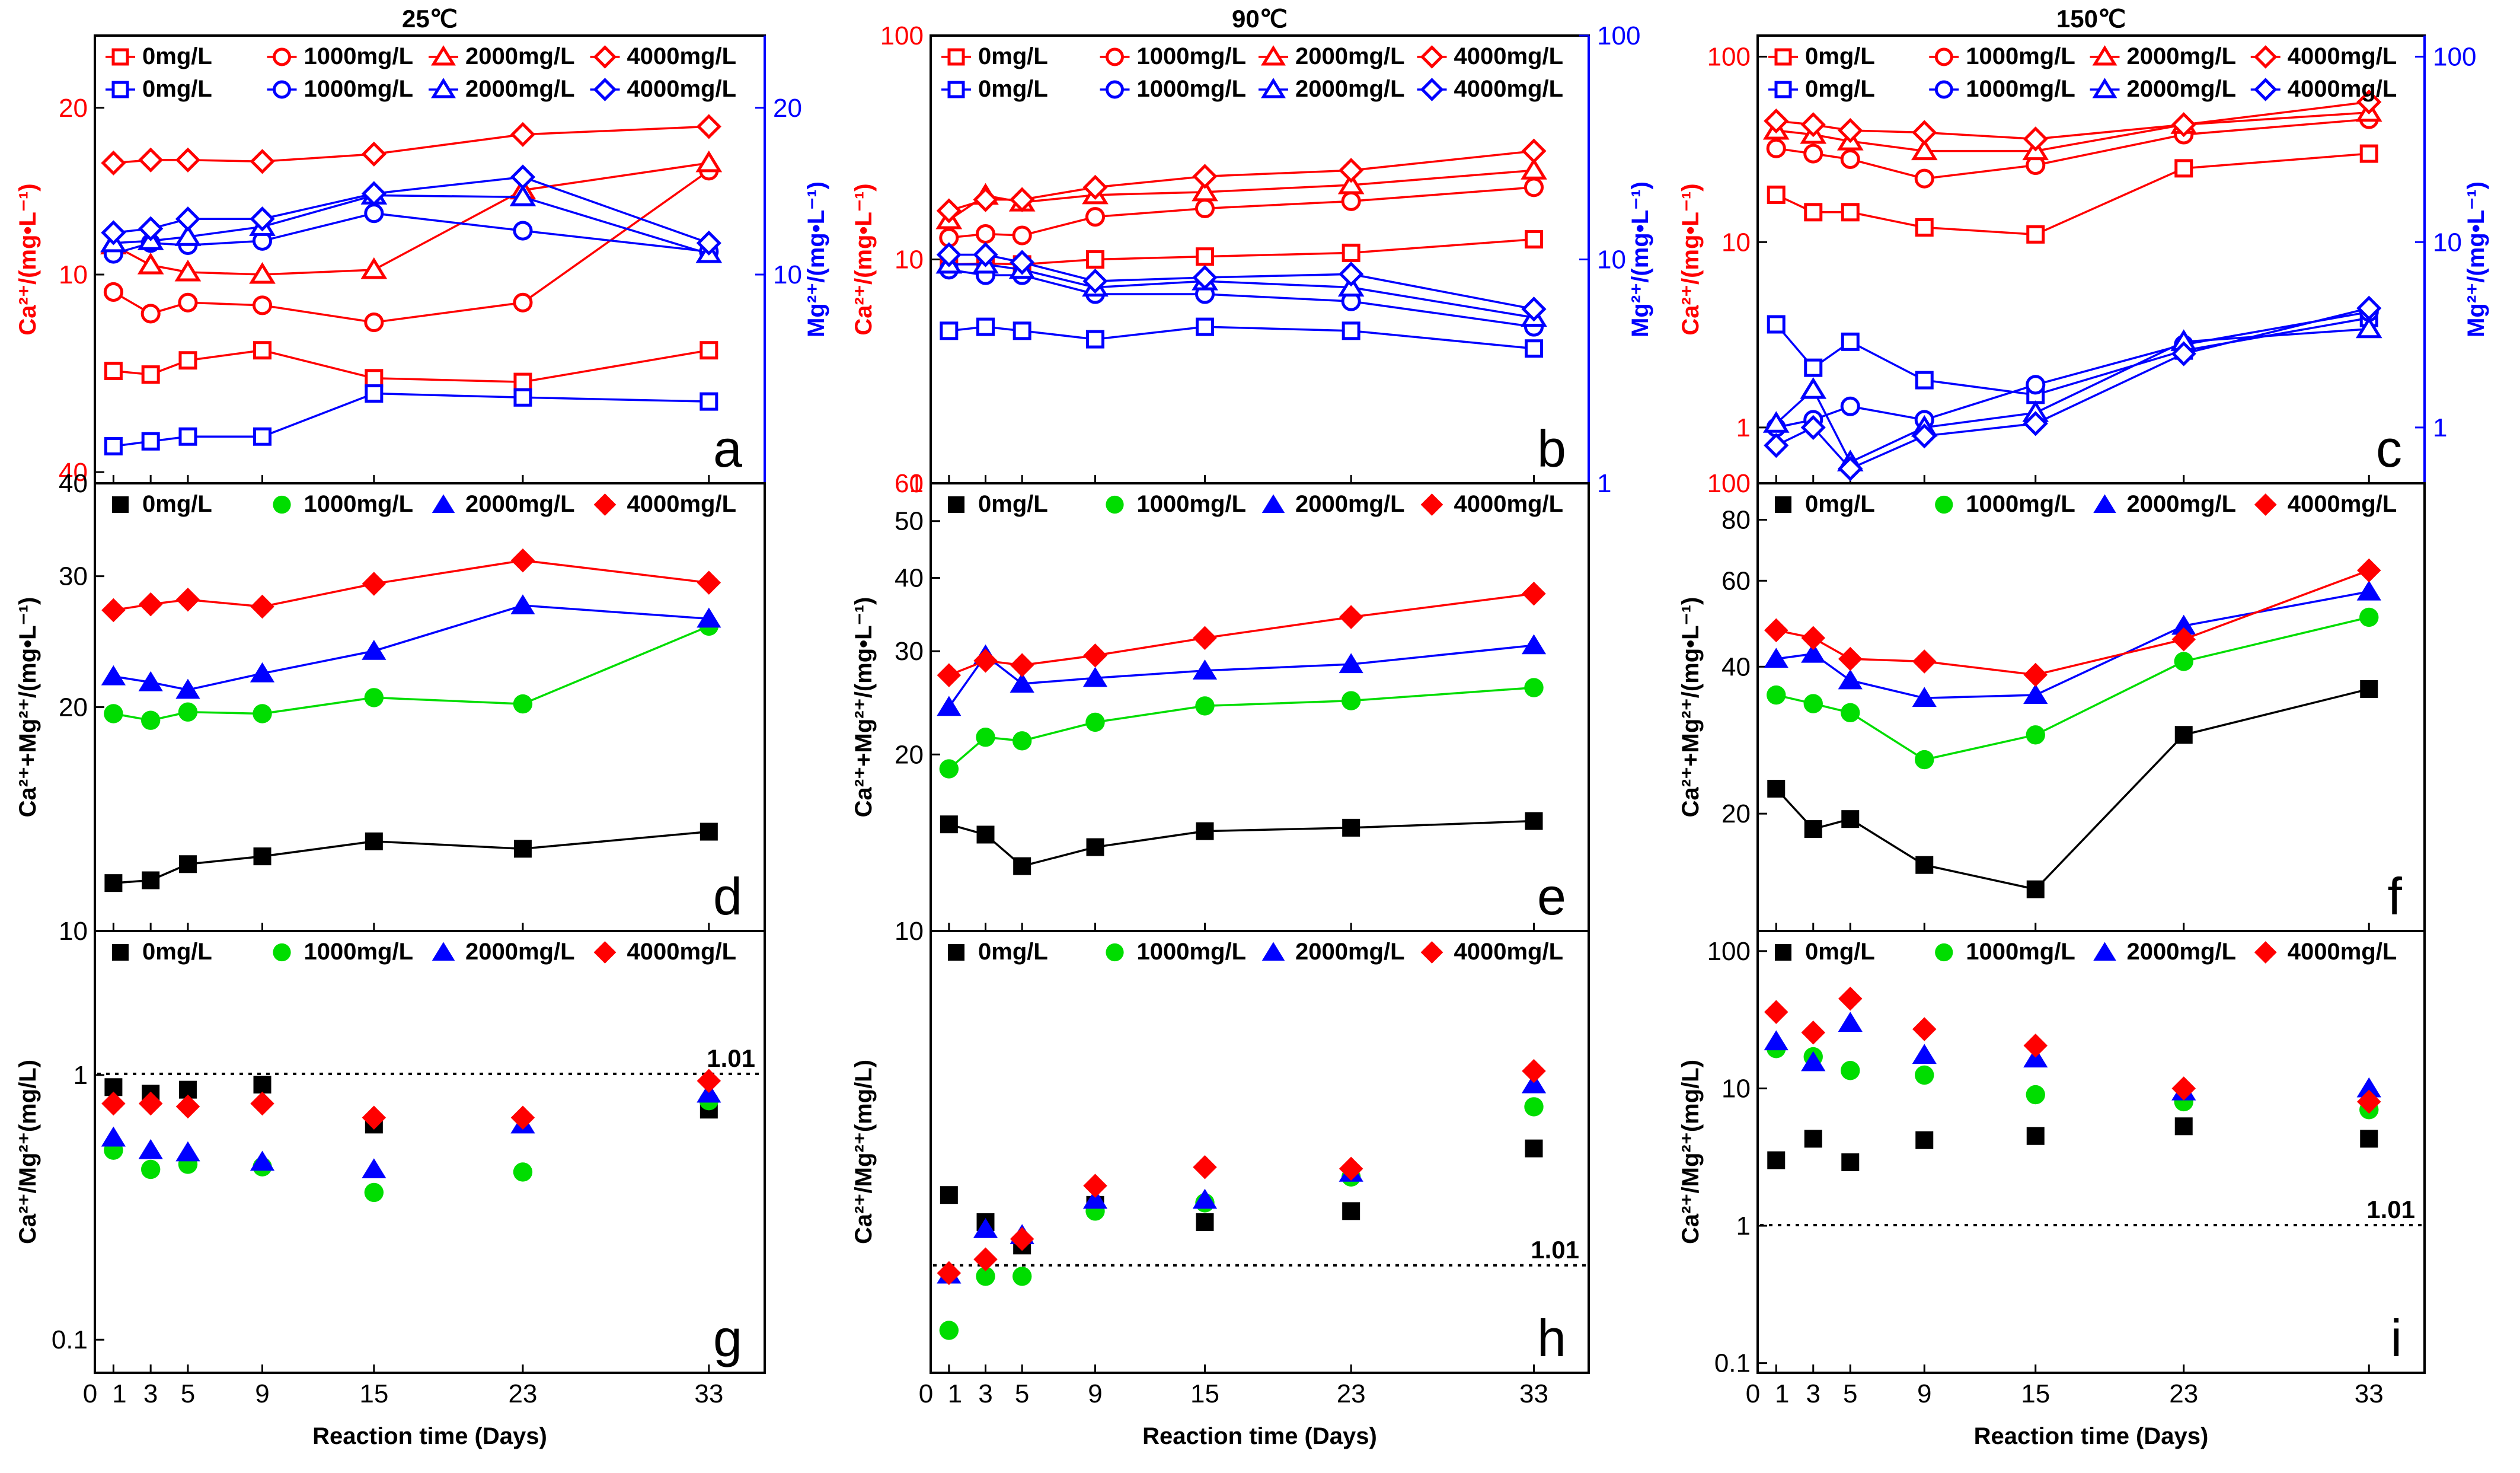  Describe the element at coordinates (787, 274) in the screenshot. I see `right-y-tick-label: 10` at that location.